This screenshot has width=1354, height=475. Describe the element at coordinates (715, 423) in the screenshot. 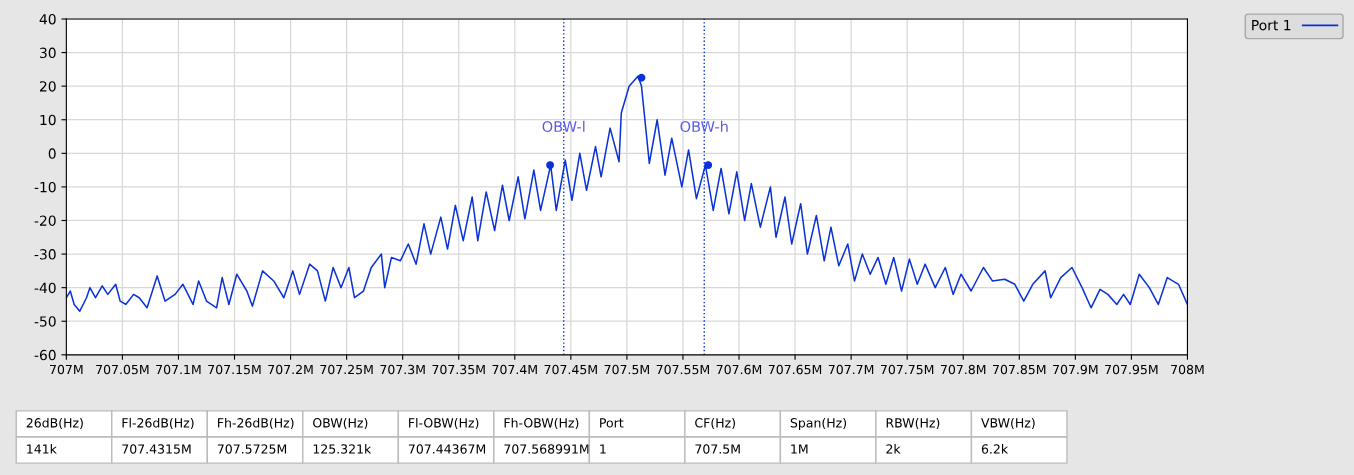

I see `text: CF(Hz)` at that location.